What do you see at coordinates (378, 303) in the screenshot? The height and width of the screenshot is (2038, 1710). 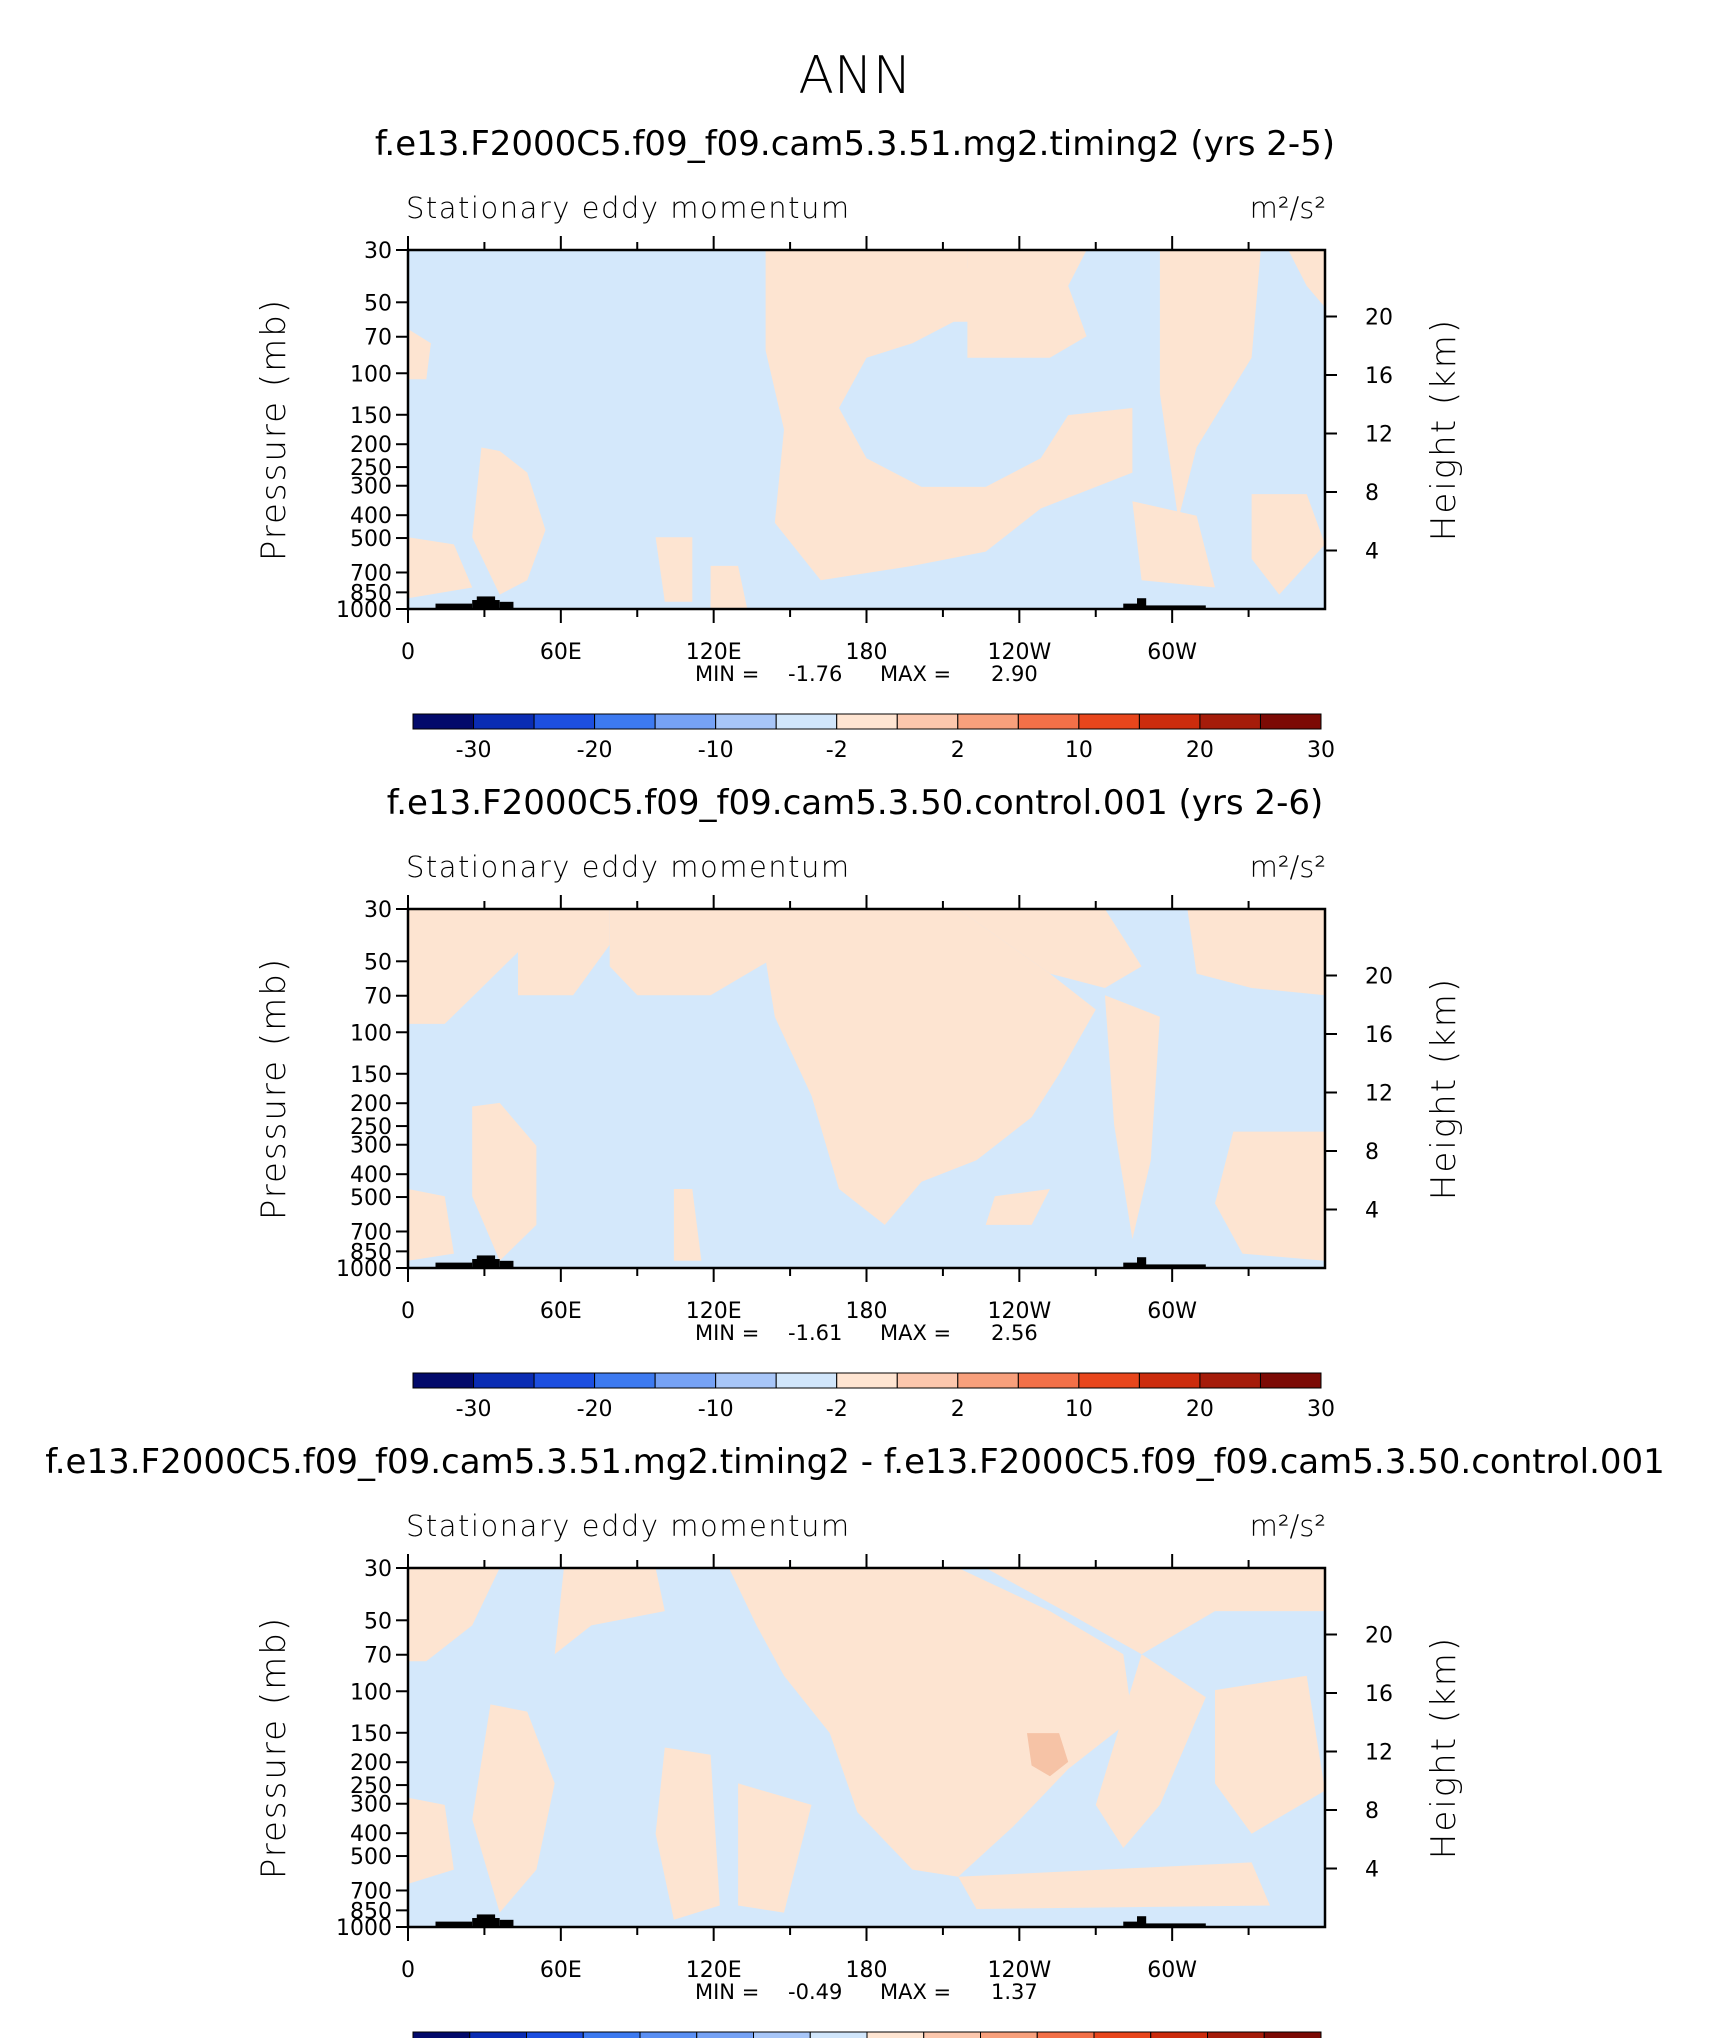 I see `pressure-tick-label: 50` at bounding box center [378, 303].